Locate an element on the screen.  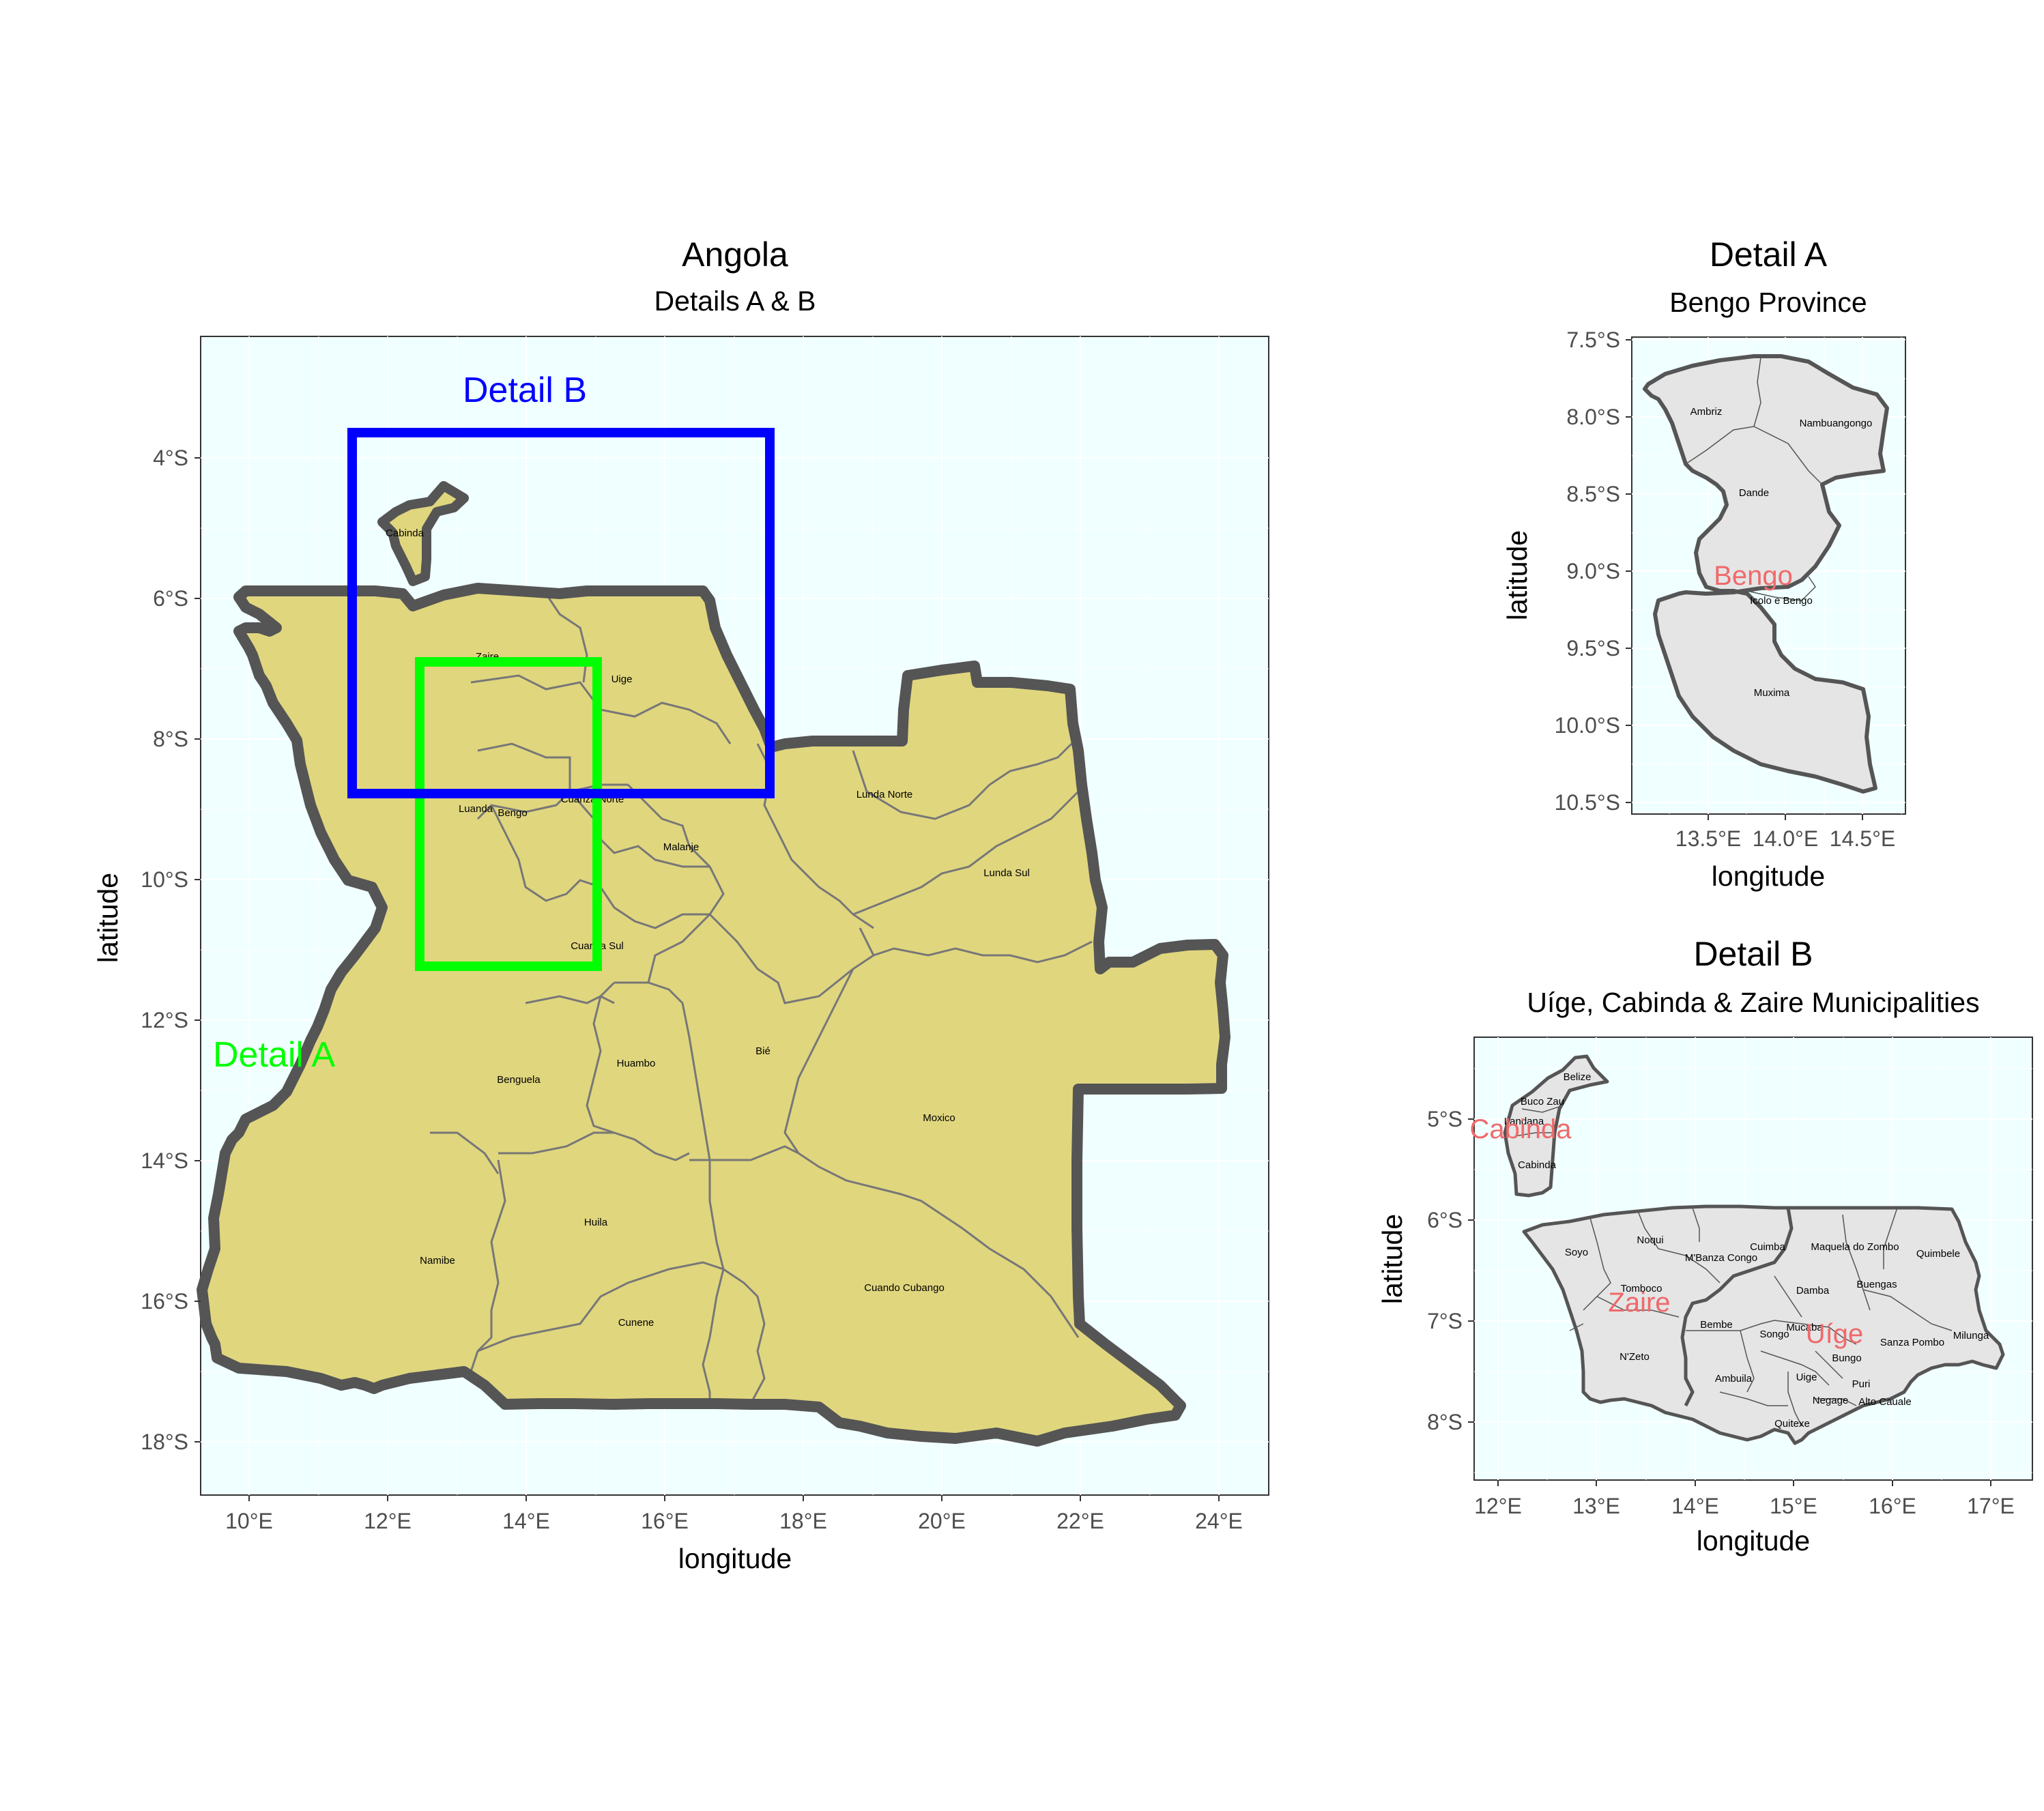
main-x-tick-12: 12°E is located at coordinates (388, 1521).